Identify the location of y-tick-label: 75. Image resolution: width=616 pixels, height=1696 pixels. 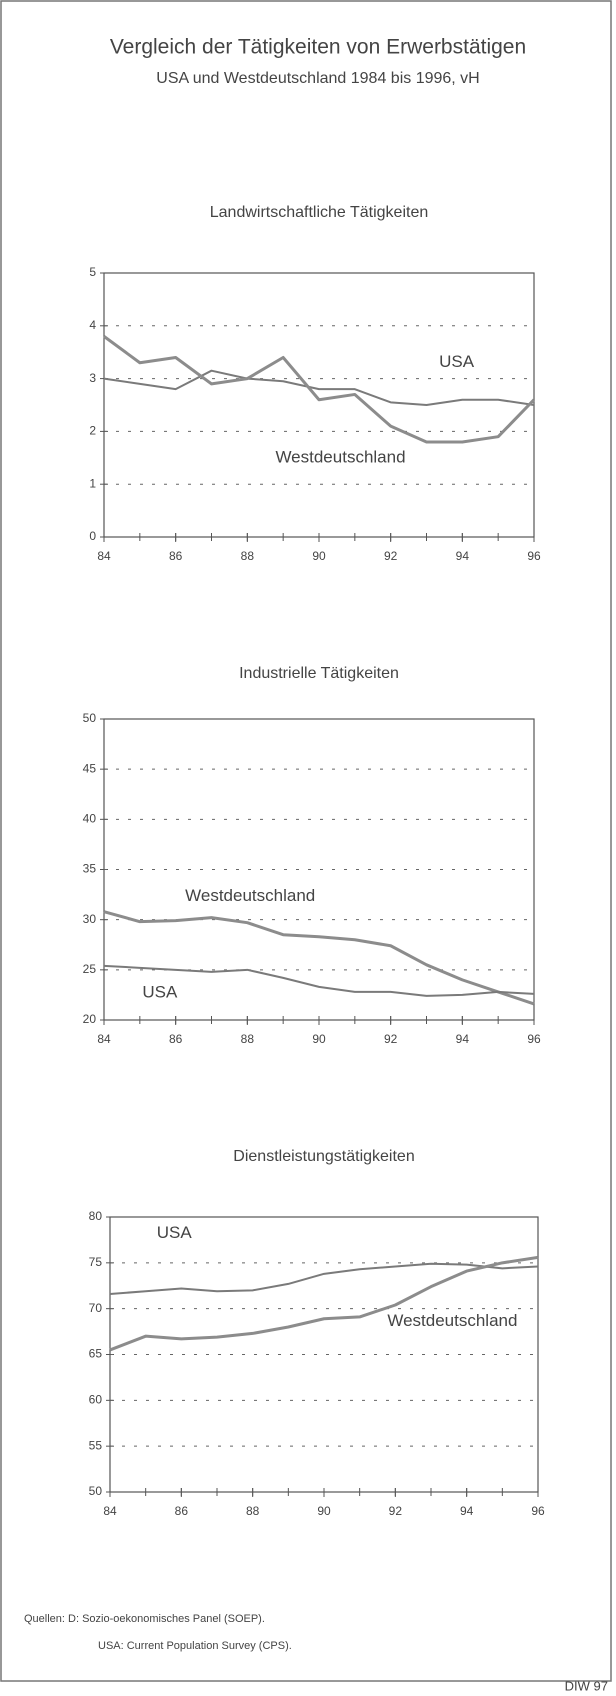
(96, 1262).